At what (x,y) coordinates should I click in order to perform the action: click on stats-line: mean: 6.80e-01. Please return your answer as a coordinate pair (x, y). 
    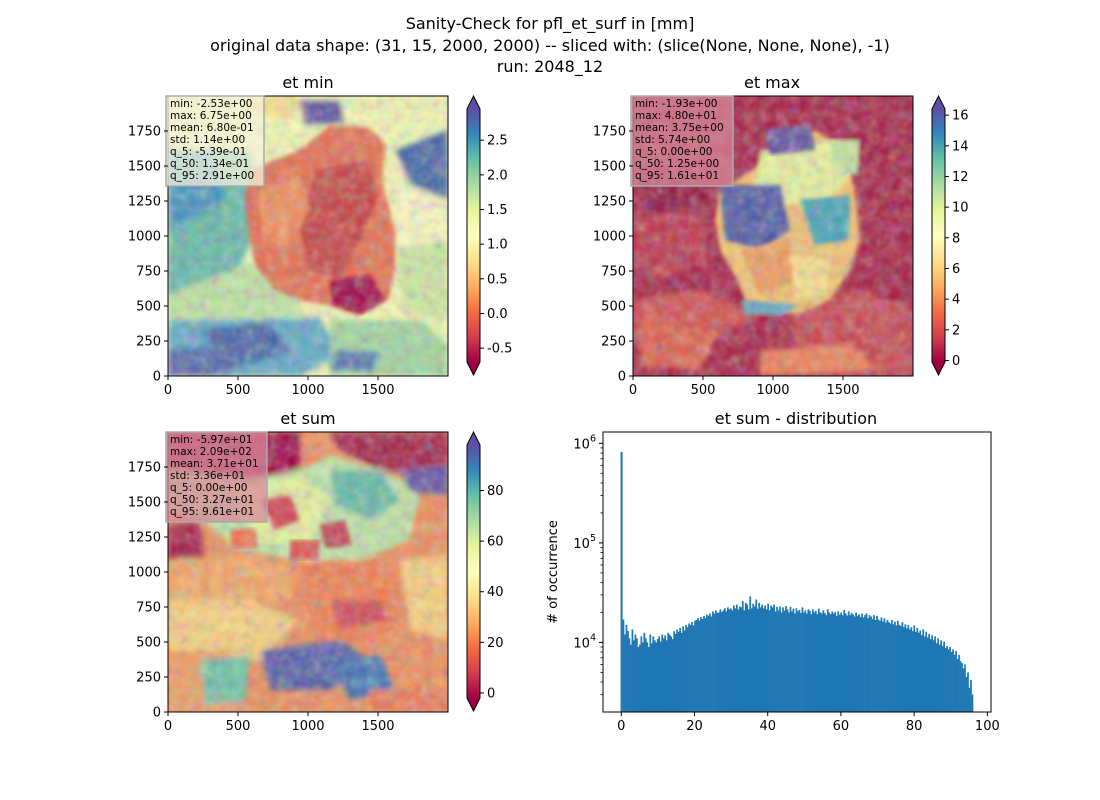
    Looking at the image, I should click on (212, 128).